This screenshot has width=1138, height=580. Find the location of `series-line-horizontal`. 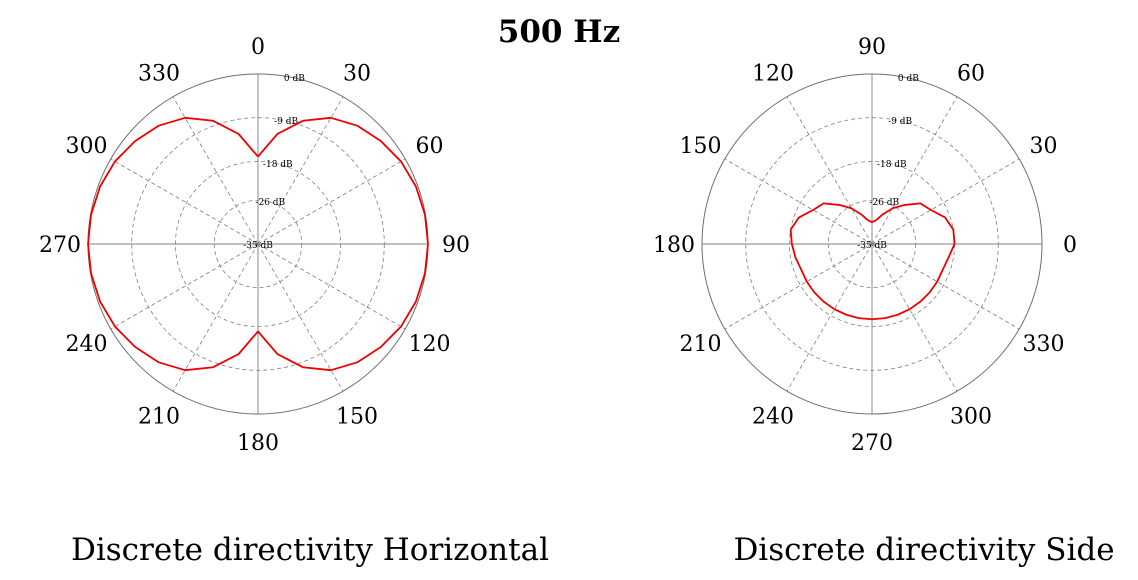

series-line-horizontal is located at coordinates (258, 244).